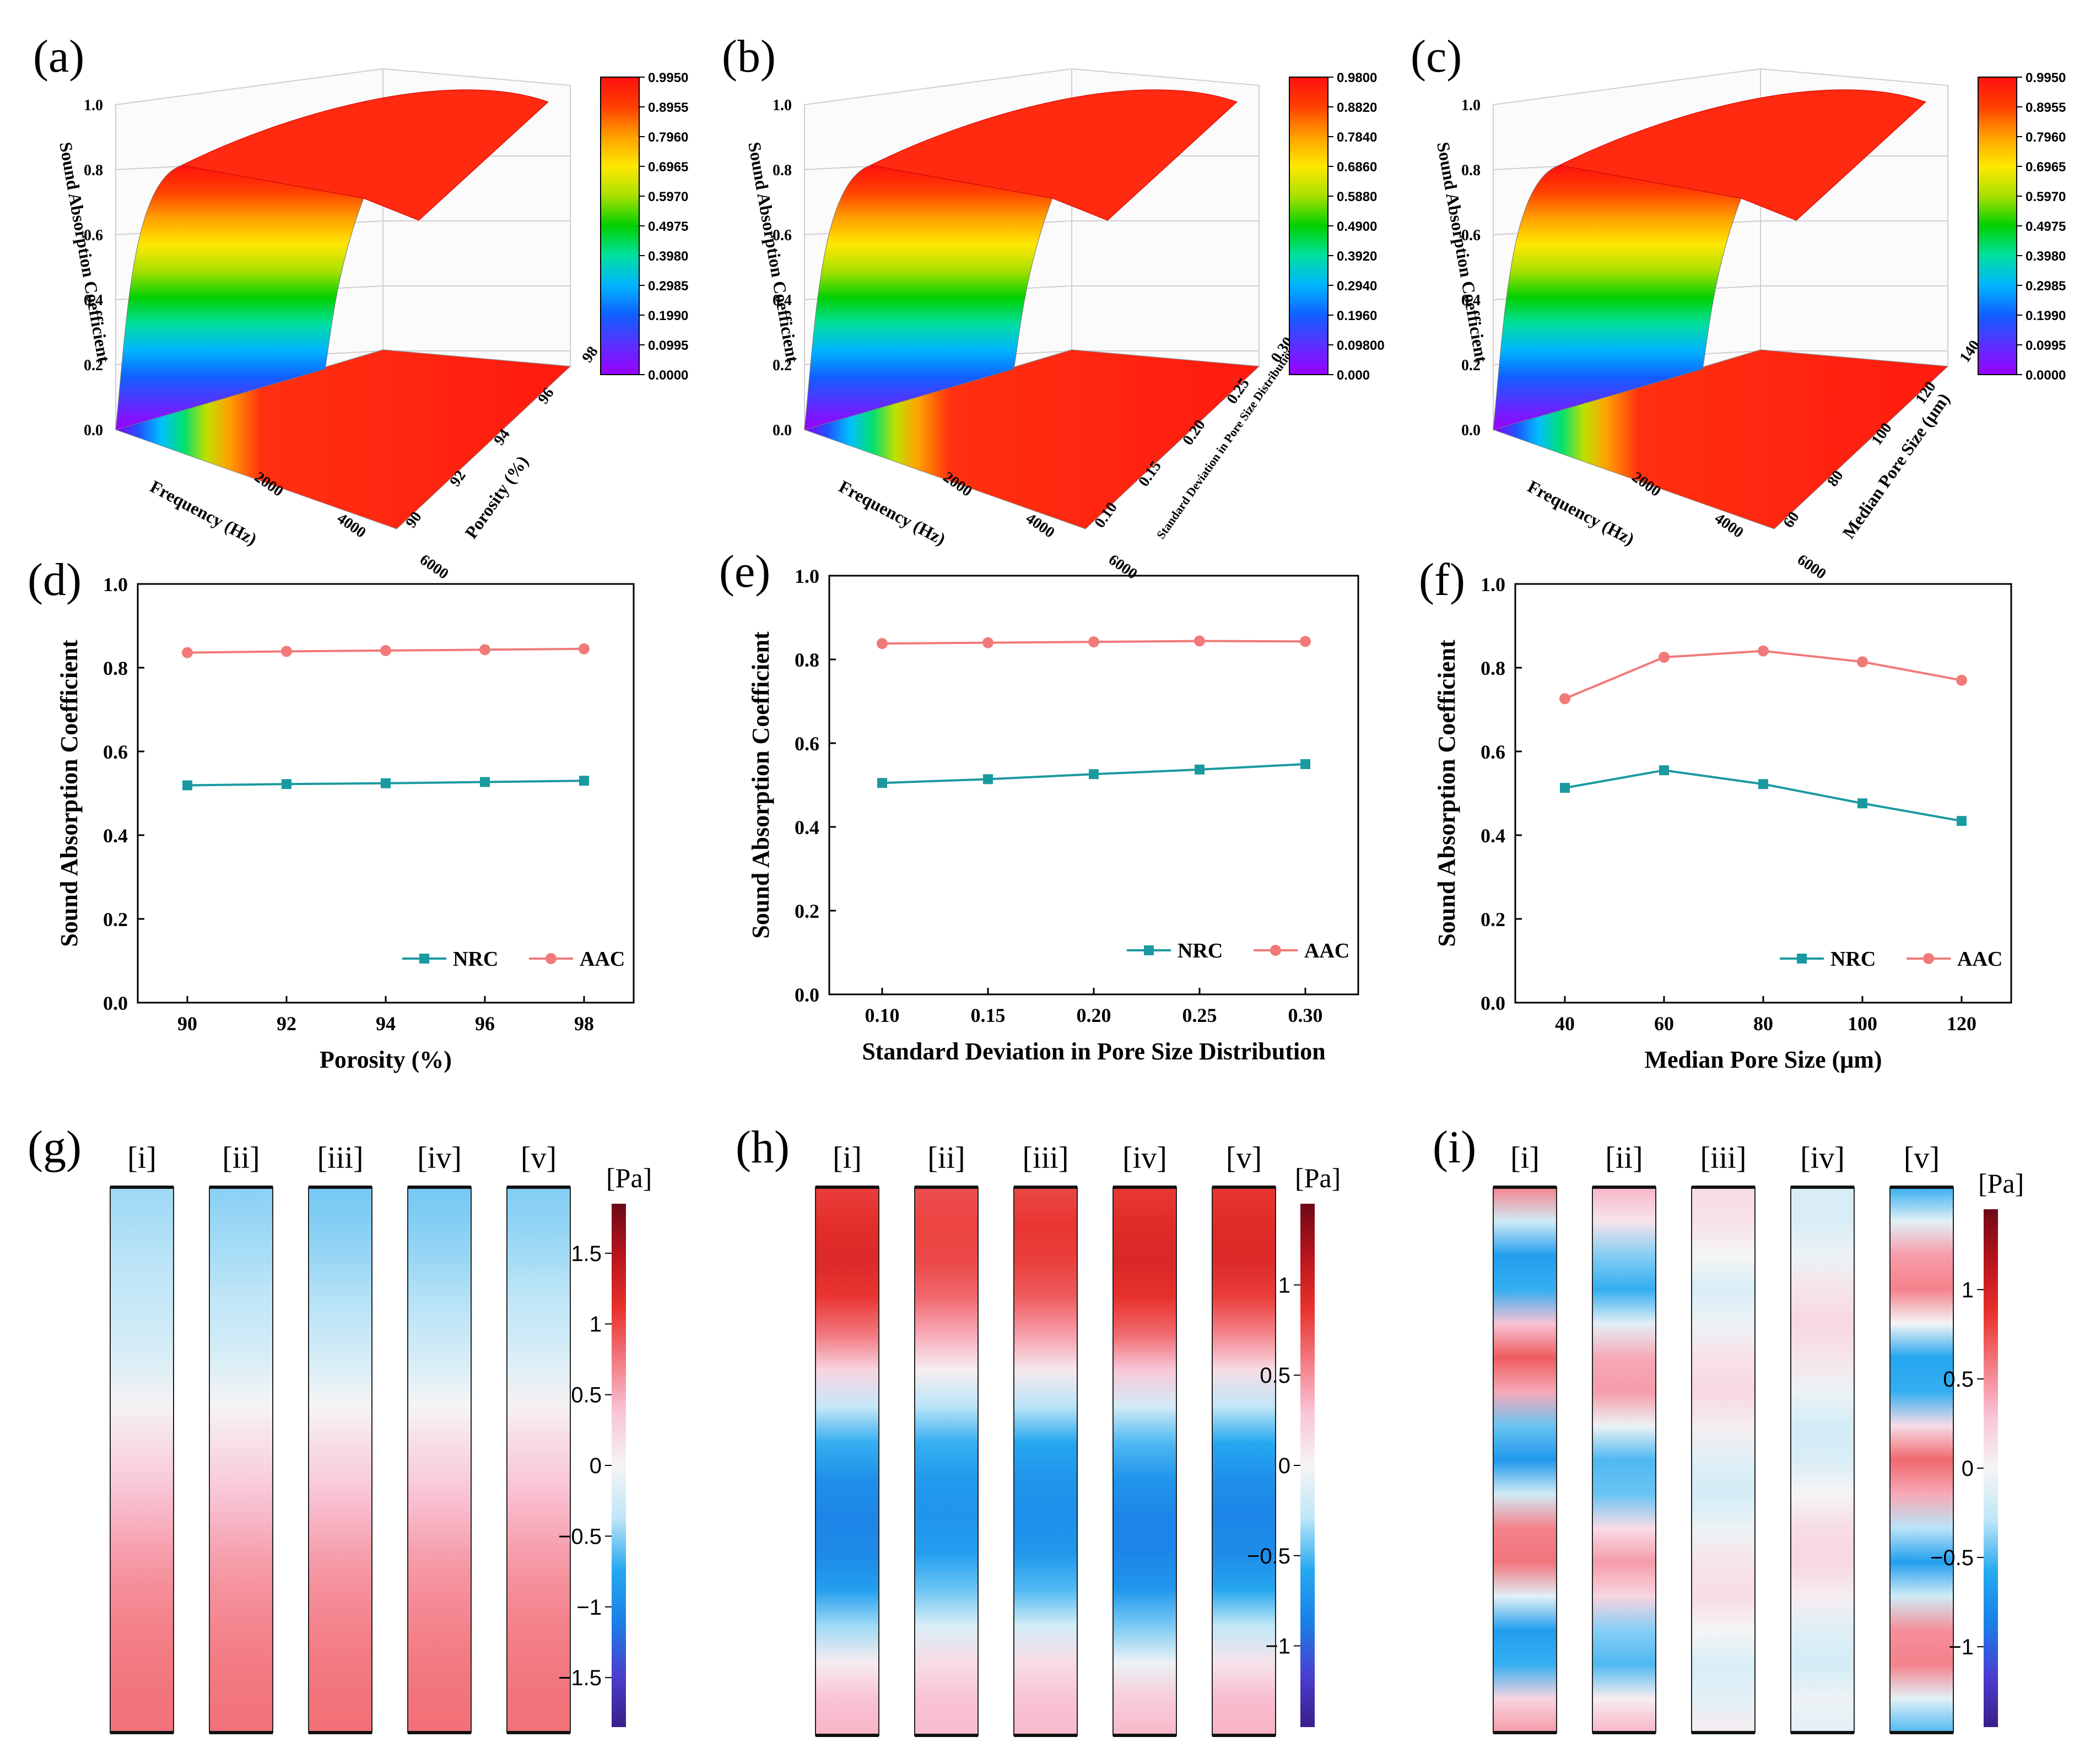 The width and height of the screenshot is (2074, 1764). Describe the element at coordinates (386, 1024) in the screenshot. I see `x-tick-label: 94` at that location.